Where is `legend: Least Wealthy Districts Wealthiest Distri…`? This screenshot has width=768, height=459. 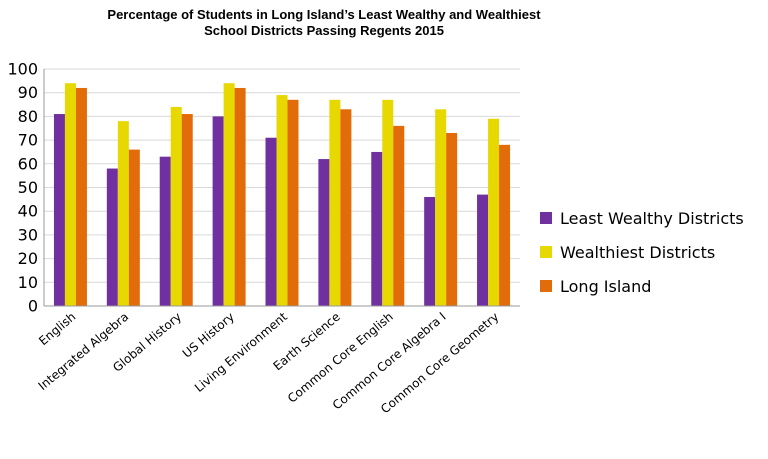
legend: Least Wealthy Districts Wealthiest Distri… is located at coordinates (642, 252).